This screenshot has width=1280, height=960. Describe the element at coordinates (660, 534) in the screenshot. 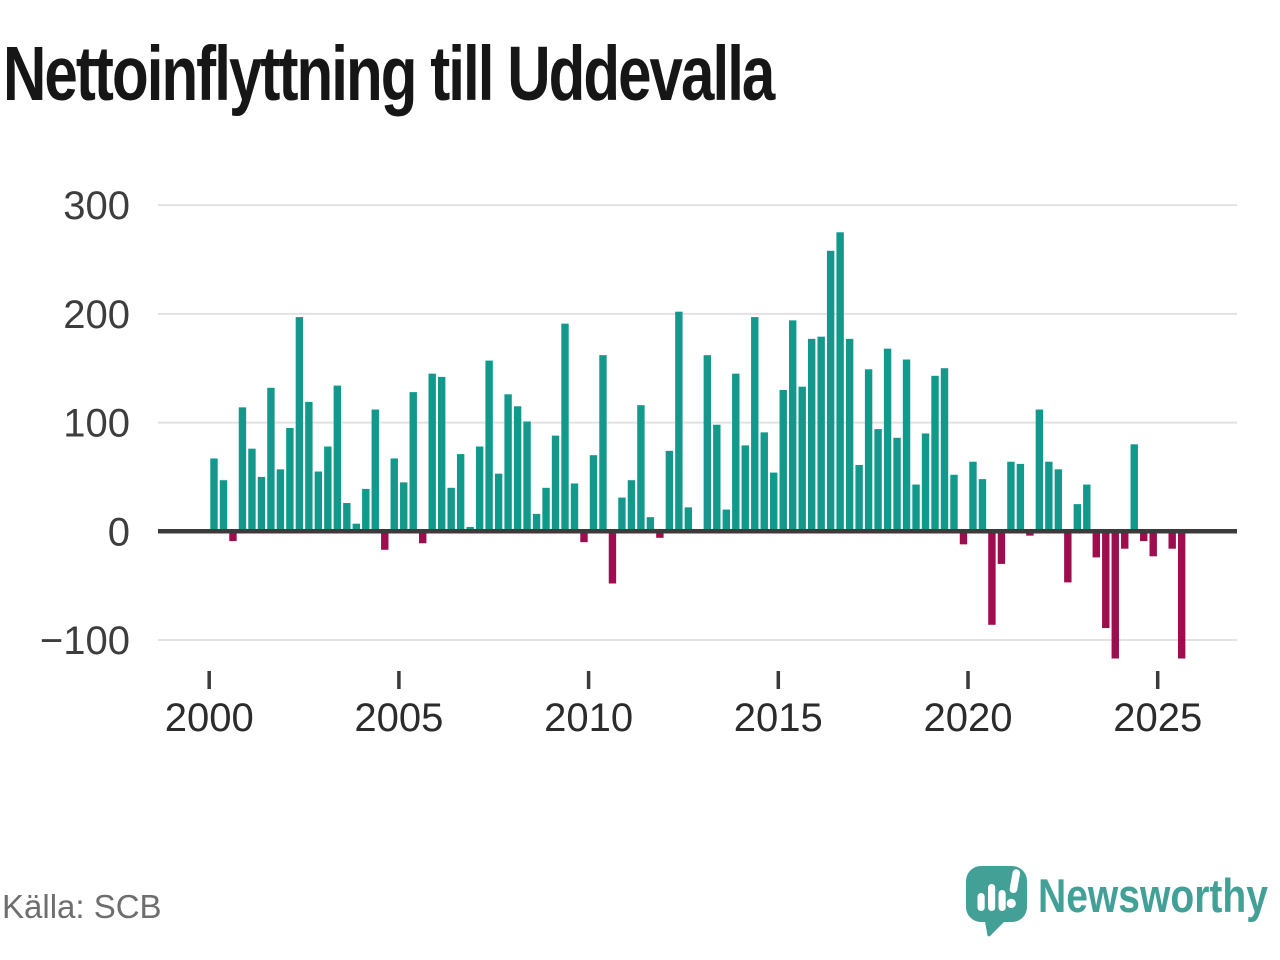

I see `bar-2011Q4` at that location.